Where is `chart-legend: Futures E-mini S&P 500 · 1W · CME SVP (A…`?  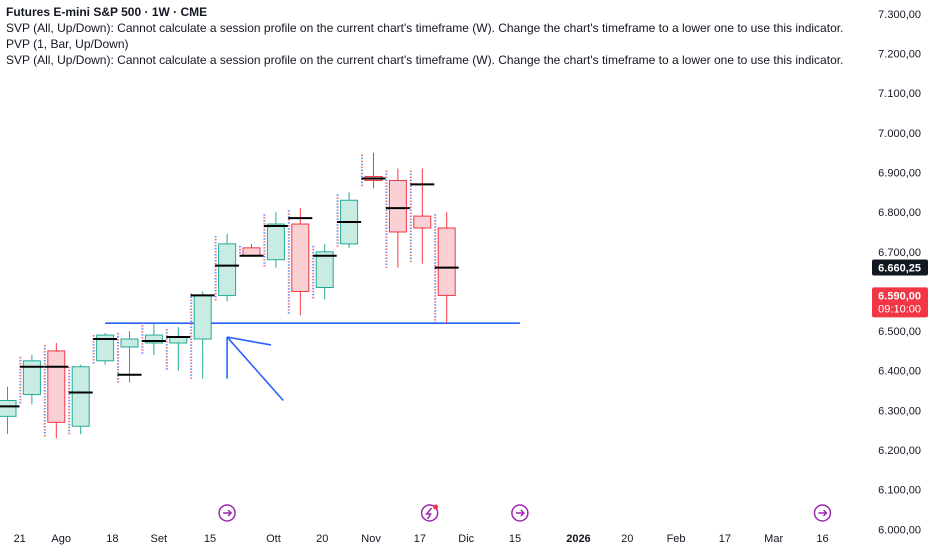 chart-legend: Futures E-mini S&P 500 · 1W · CME SVP (A… is located at coordinates (424, 36).